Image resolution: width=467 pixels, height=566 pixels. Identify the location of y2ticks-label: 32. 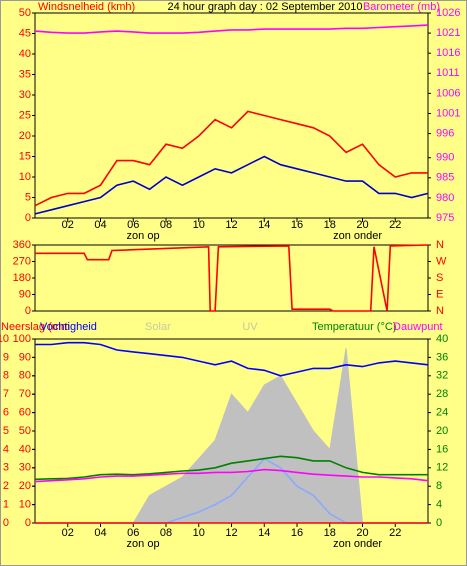
(442, 376).